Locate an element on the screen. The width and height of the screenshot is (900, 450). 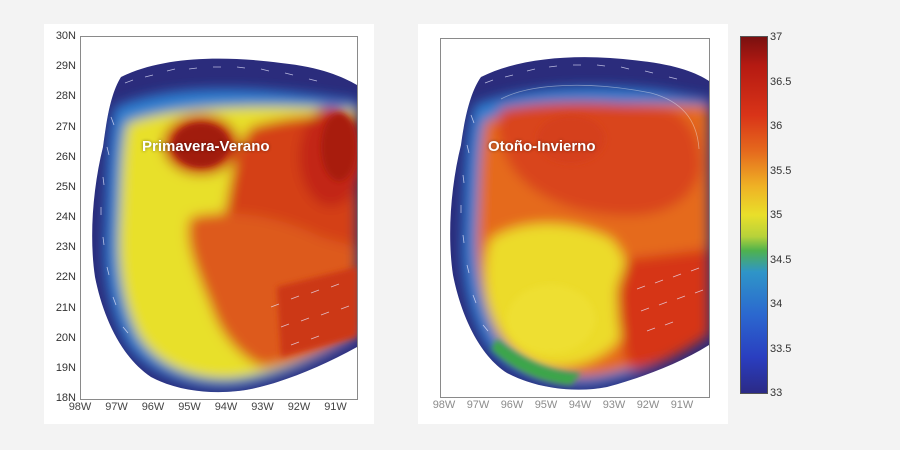
colorbar-tick-label: 33 is located at coordinates (776, 393).